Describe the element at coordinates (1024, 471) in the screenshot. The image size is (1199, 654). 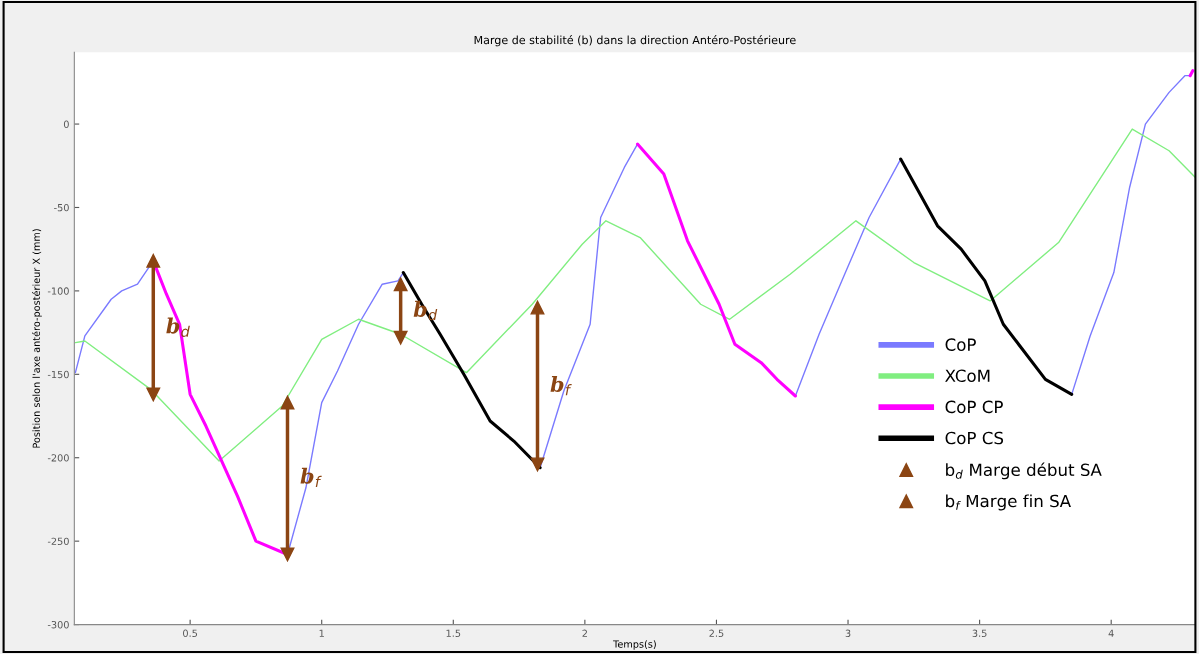
I see `legend-label: b$_{d}$ Marge début SA` at that location.